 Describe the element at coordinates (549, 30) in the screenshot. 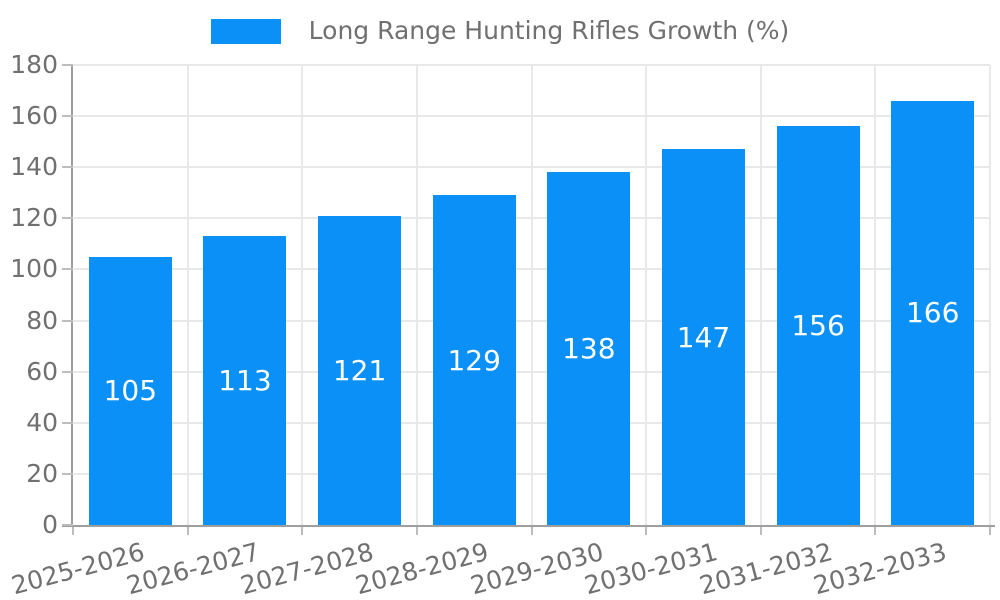

I see `legend-label: Long Range Hunting Rifles Growth (%)` at that location.